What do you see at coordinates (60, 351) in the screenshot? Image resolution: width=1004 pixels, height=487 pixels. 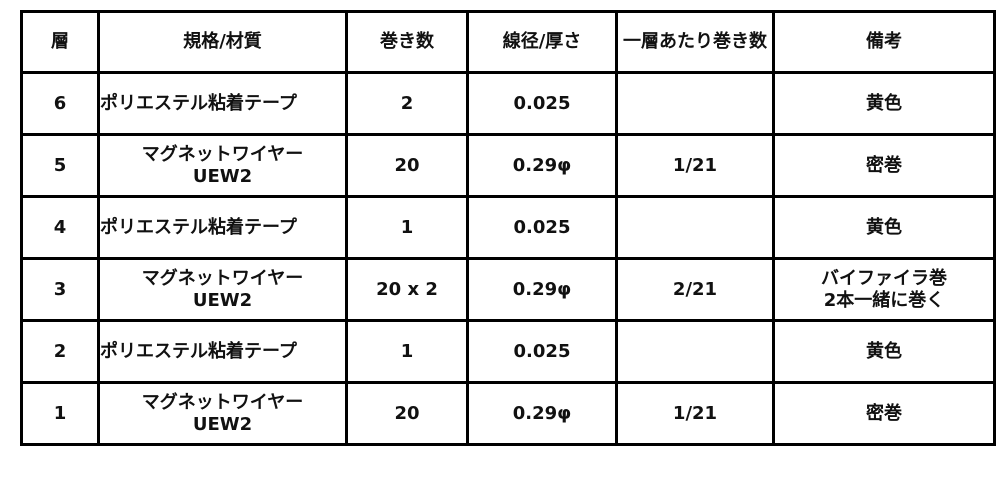 I see `cell-layer: 2` at bounding box center [60, 351].